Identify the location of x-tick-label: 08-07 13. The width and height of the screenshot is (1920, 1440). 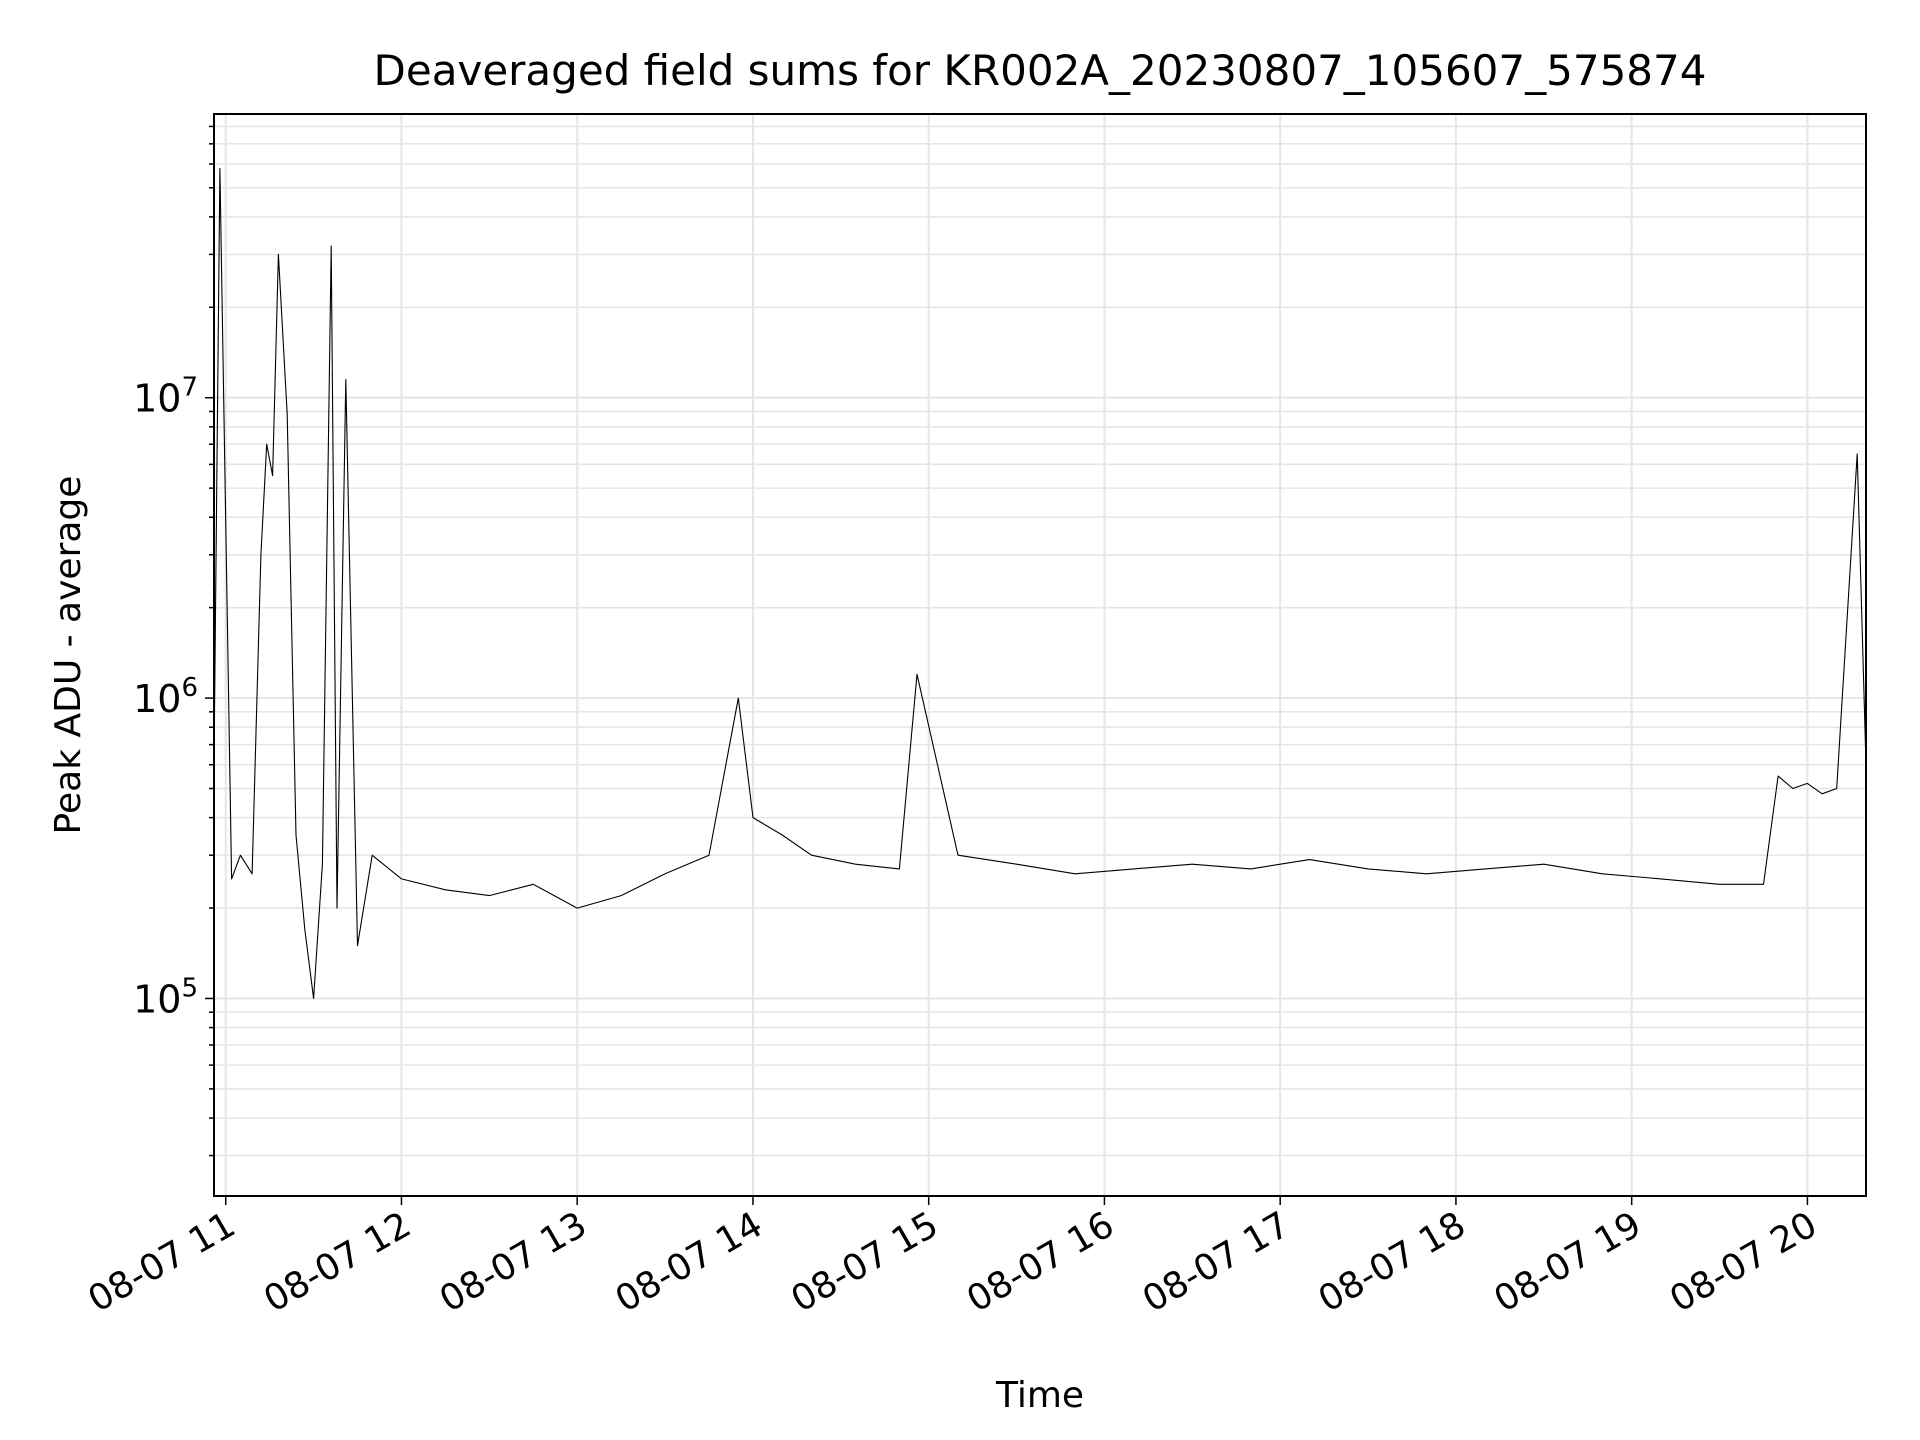
(513, 1262).